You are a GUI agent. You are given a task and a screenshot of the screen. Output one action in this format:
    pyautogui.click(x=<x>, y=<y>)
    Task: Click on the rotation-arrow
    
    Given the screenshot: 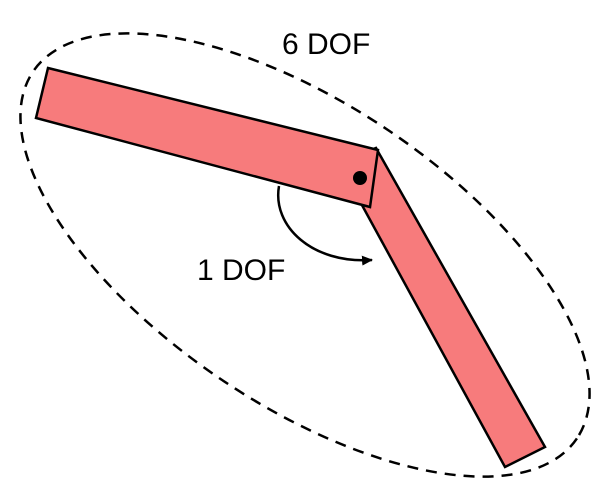 What is the action you would take?
    pyautogui.click(x=324, y=225)
    